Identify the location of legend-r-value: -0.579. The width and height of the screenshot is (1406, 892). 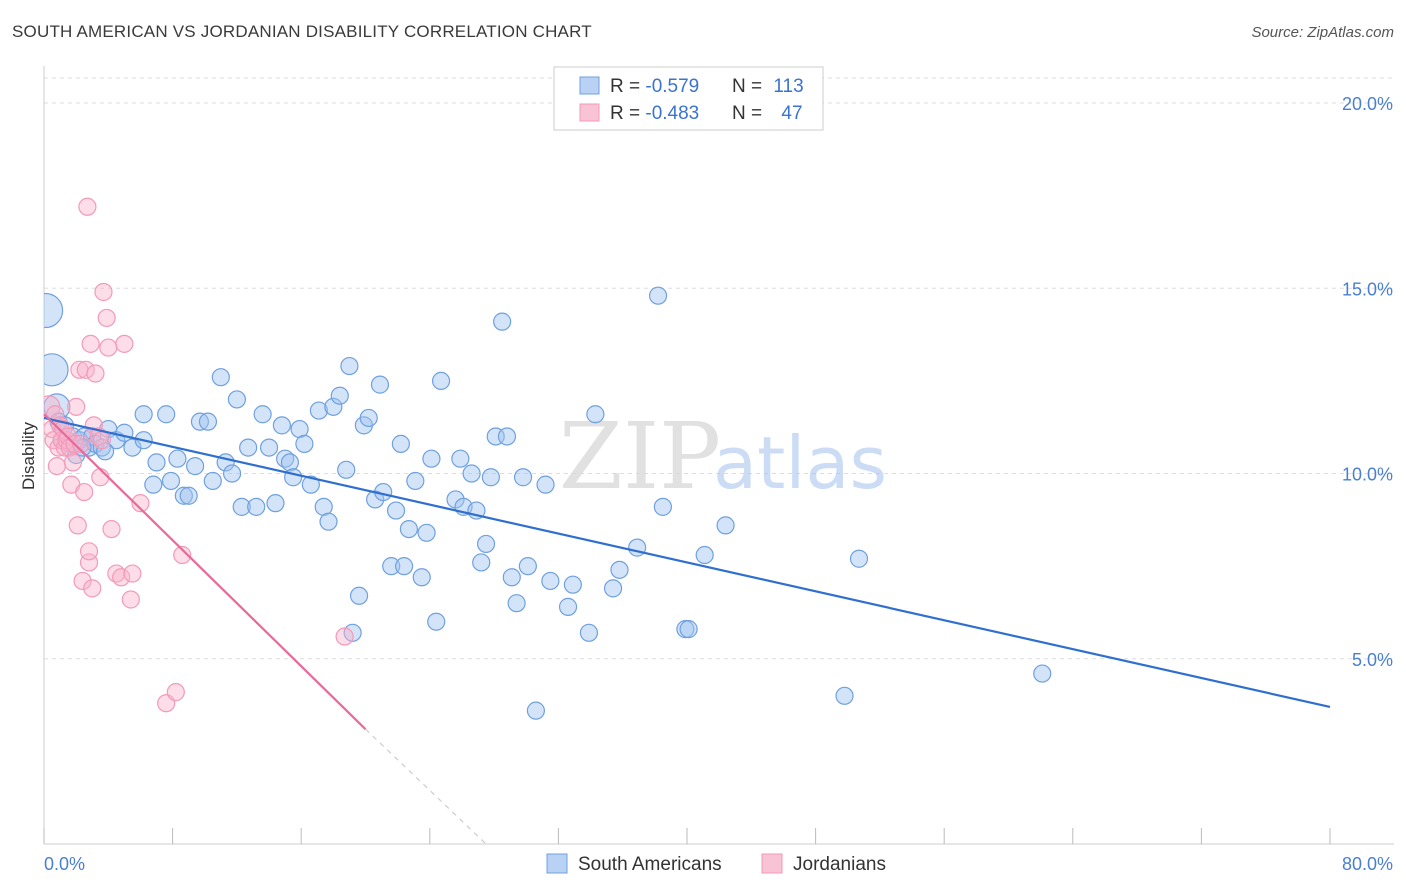
(672, 86).